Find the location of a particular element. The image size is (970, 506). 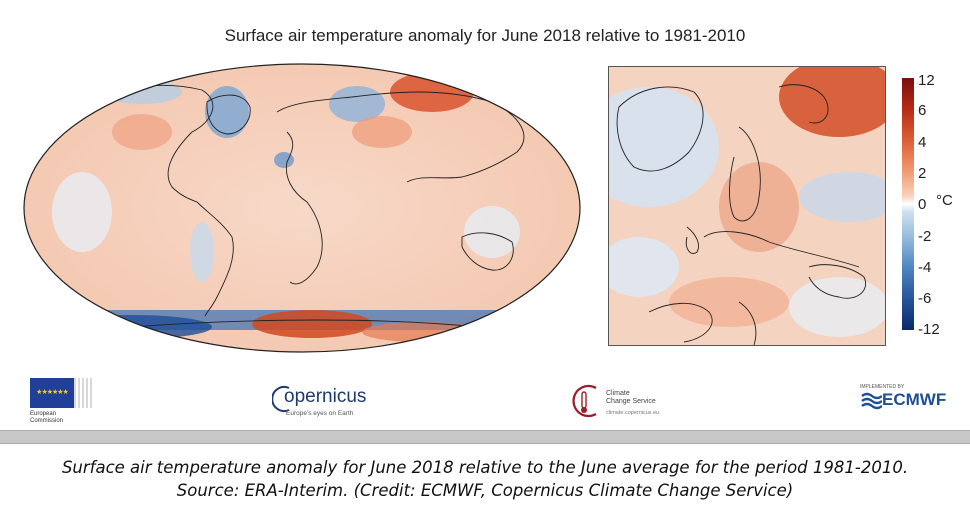

copernicus-logo: opernicus Europe's eyes on Earth is located at coordinates (327, 400).